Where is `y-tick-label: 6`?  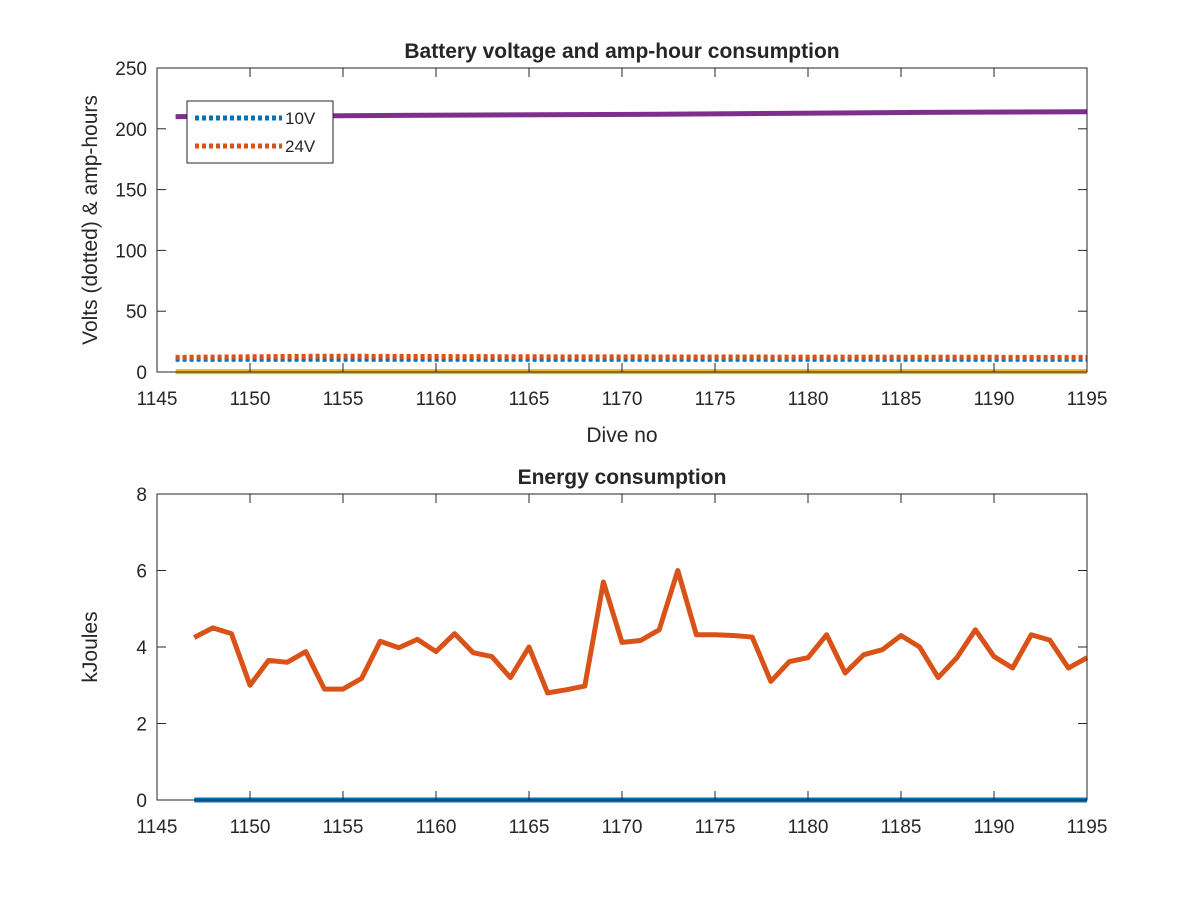
y-tick-label: 6 is located at coordinates (141, 572).